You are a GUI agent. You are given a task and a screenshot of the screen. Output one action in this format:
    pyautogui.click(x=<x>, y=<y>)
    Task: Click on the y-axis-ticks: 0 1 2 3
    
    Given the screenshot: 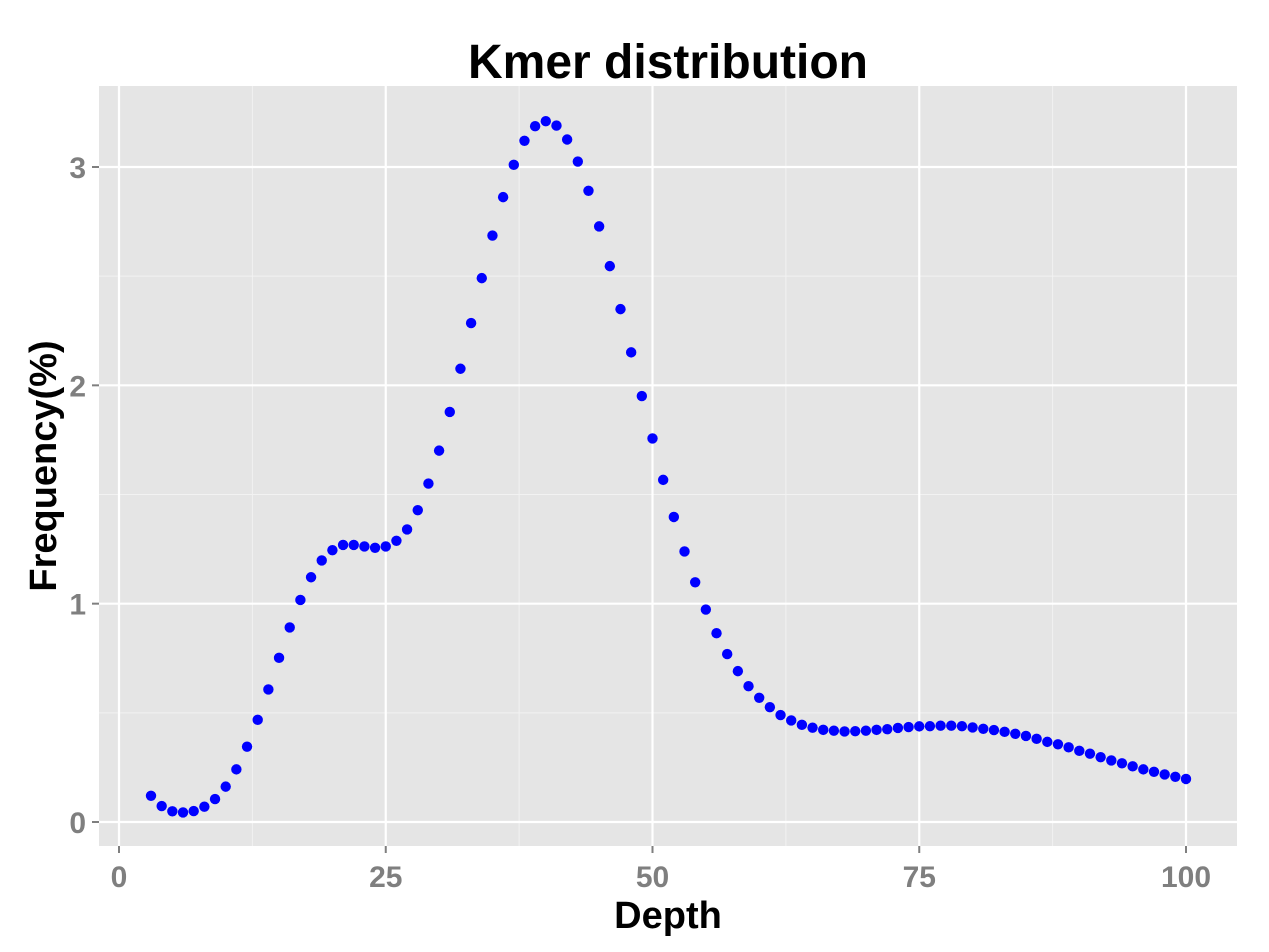 What is the action you would take?
    pyautogui.click(x=84, y=496)
    